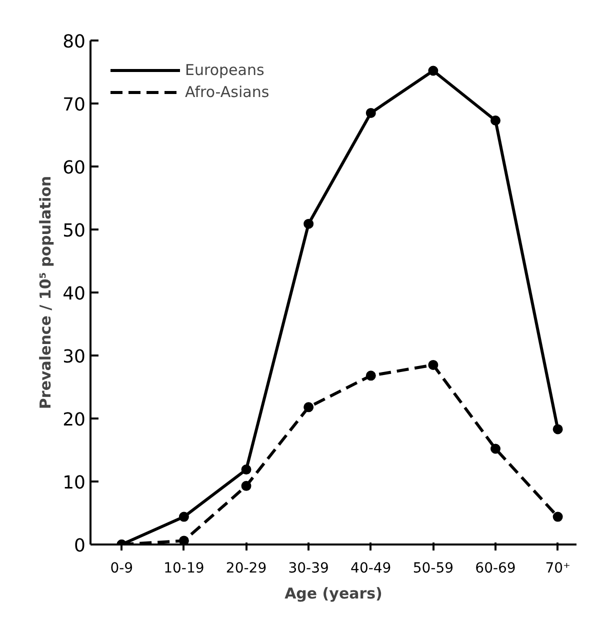 The image size is (601, 634). Describe the element at coordinates (80, 546) in the screenshot. I see `y-tick-label: 0` at that location.